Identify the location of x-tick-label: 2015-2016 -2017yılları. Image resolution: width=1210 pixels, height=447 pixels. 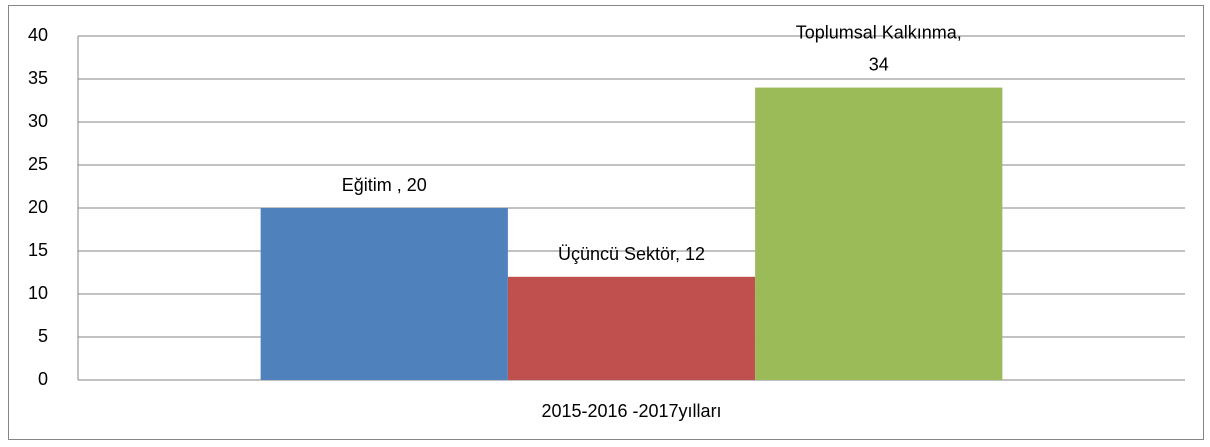
(631, 411).